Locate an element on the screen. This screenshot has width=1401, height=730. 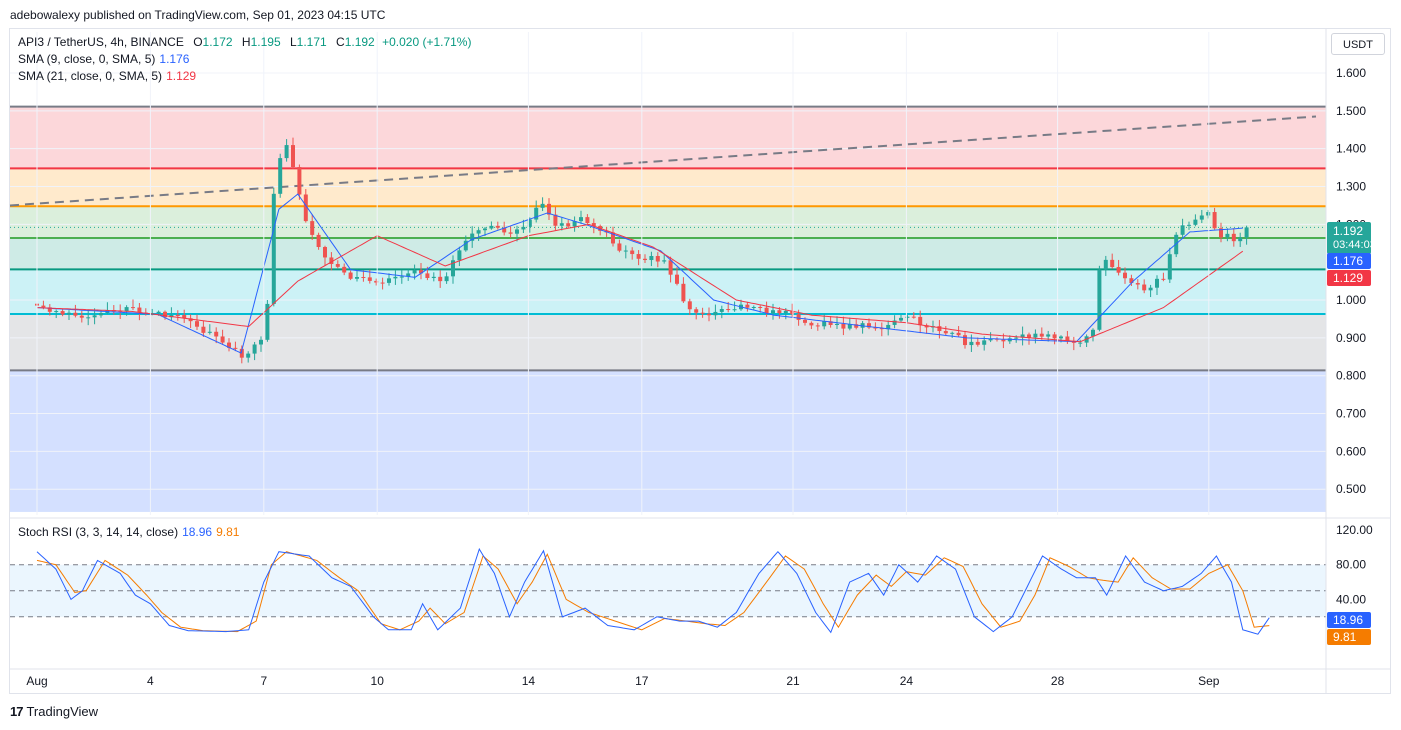
sma21-legend: SMA (21, close, 0, SMA, 5) 1.129 is located at coordinates (107, 76).